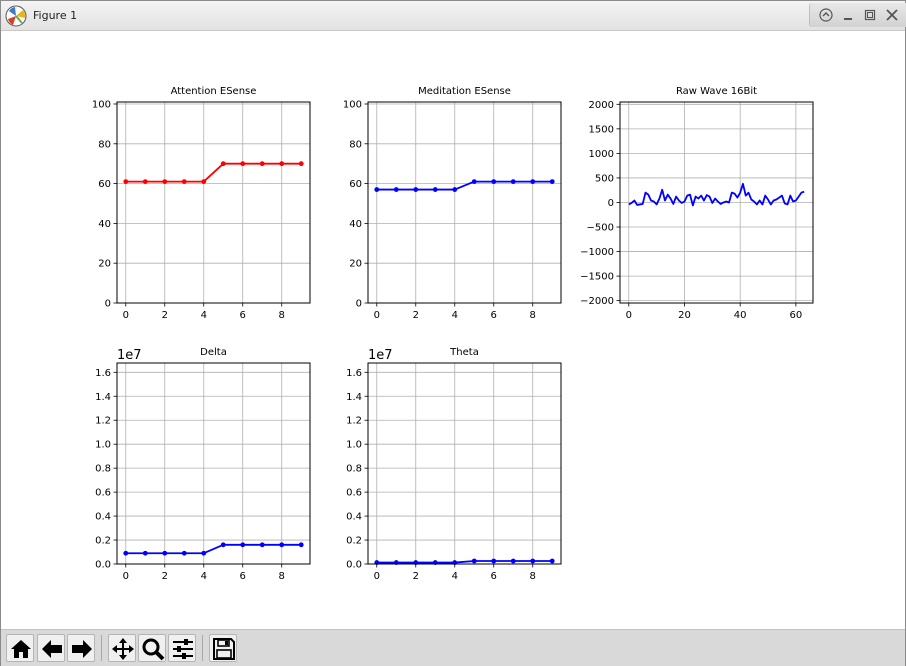 The width and height of the screenshot is (906, 666). What do you see at coordinates (601, 154) in the screenshot?
I see `y-tick-label: 1000` at bounding box center [601, 154].